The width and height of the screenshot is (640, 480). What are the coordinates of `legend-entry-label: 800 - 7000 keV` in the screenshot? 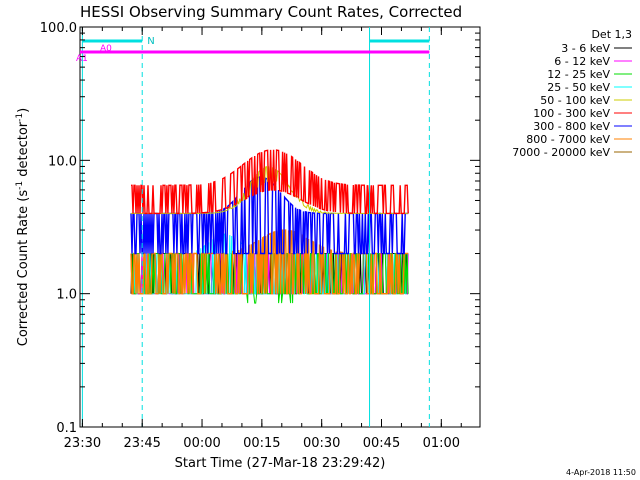 It's located at (568, 139).